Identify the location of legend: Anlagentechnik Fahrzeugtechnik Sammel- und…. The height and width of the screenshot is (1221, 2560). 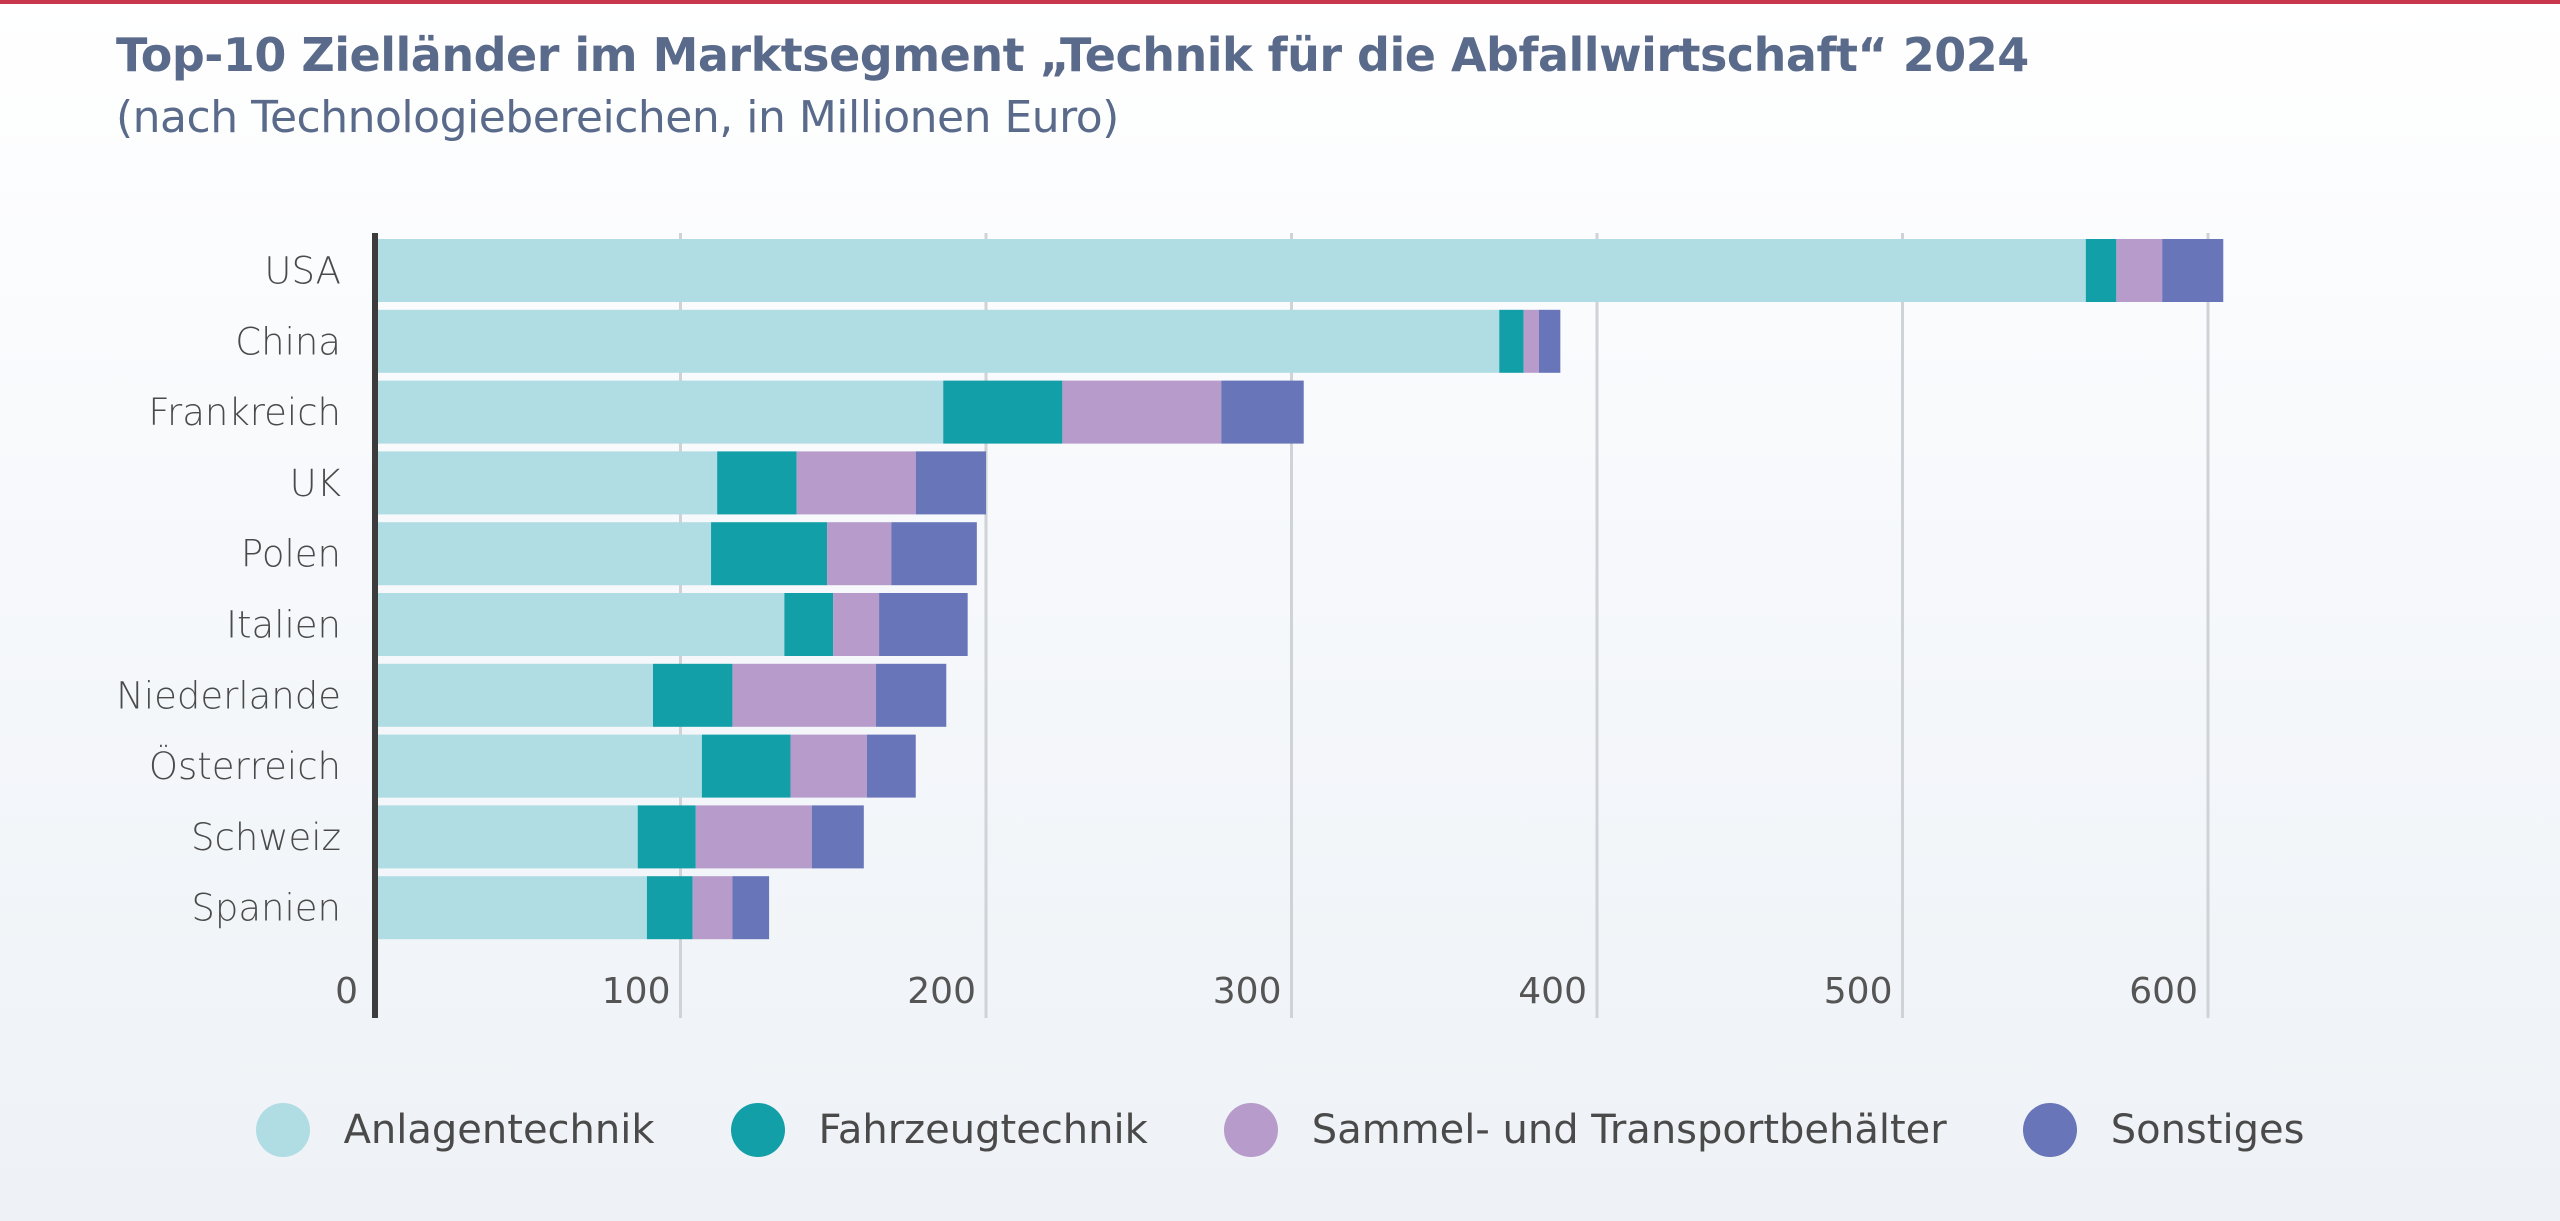
(1280, 1130).